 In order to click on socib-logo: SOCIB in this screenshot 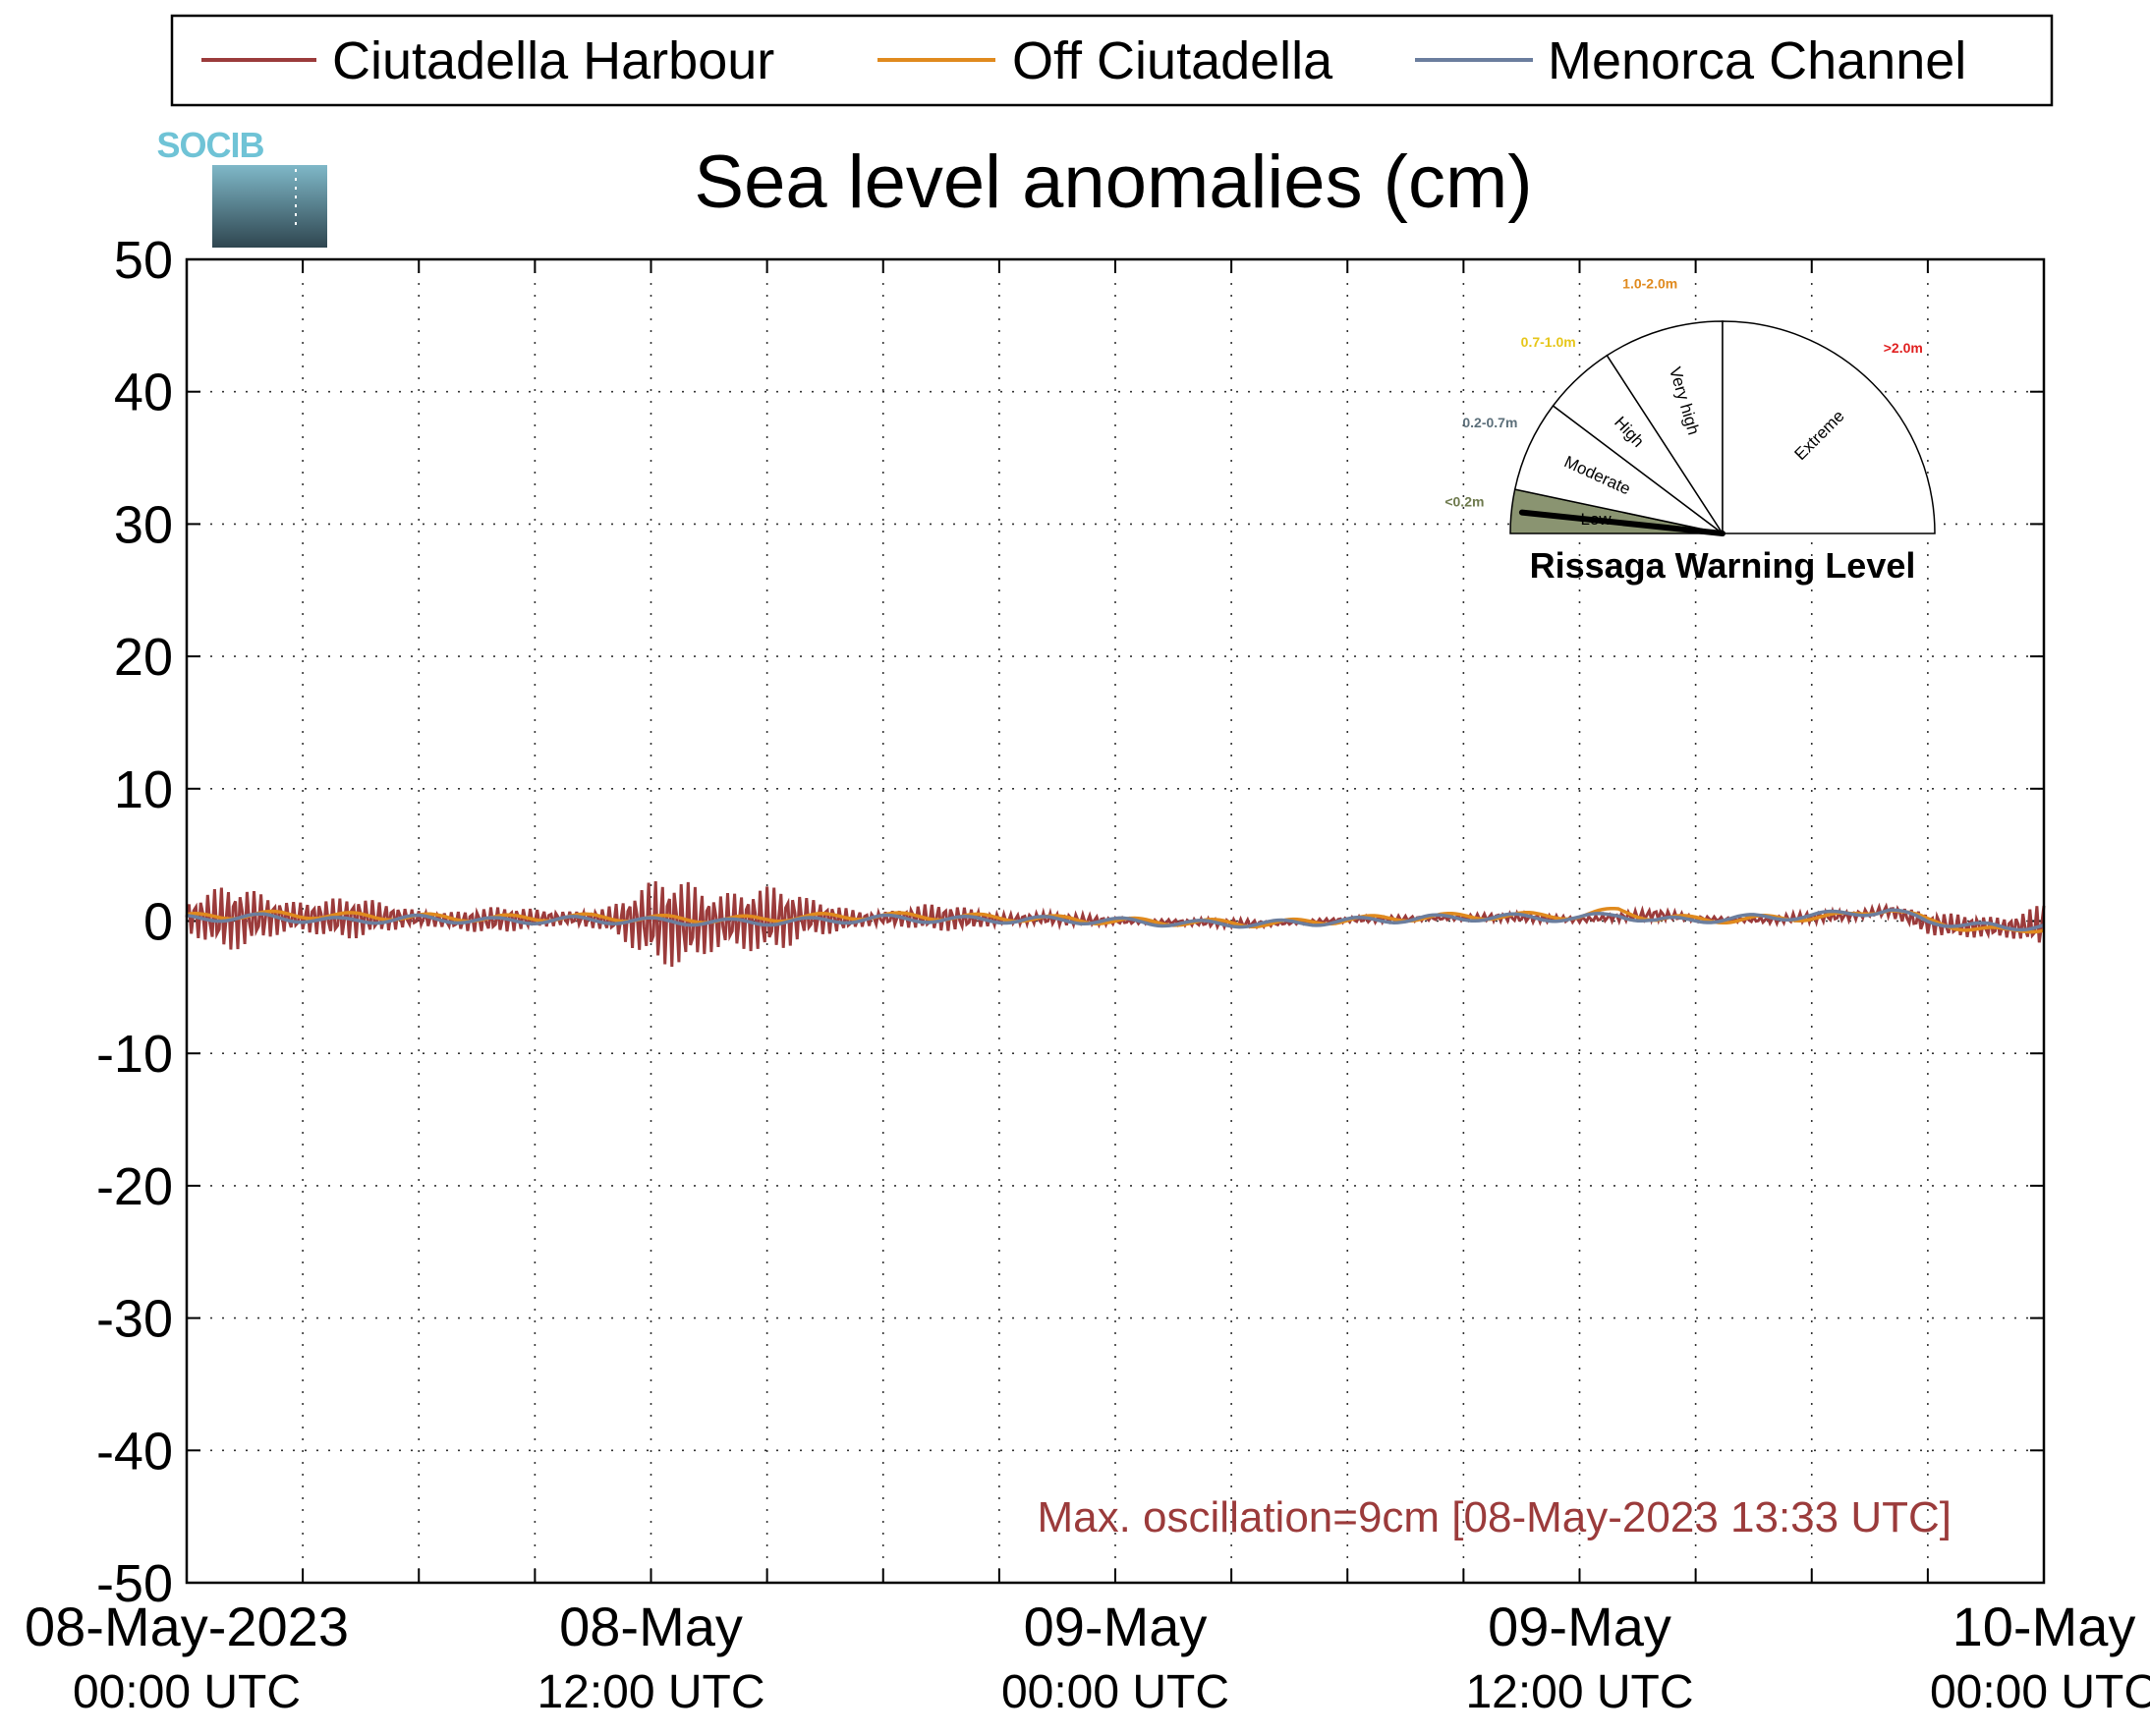, I will do `click(241, 186)`.